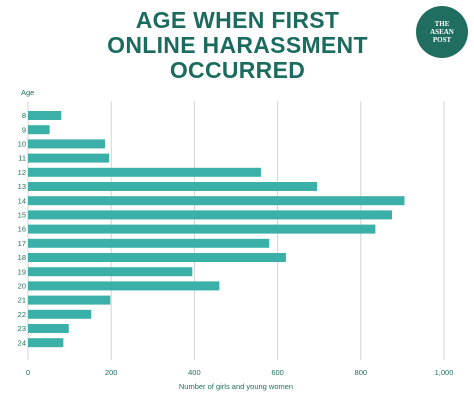 Image resolution: width=474 pixels, height=403 pixels. What do you see at coordinates (237, 20) in the screenshot?
I see `title-line-1: AGE WHEN FIRST` at bounding box center [237, 20].